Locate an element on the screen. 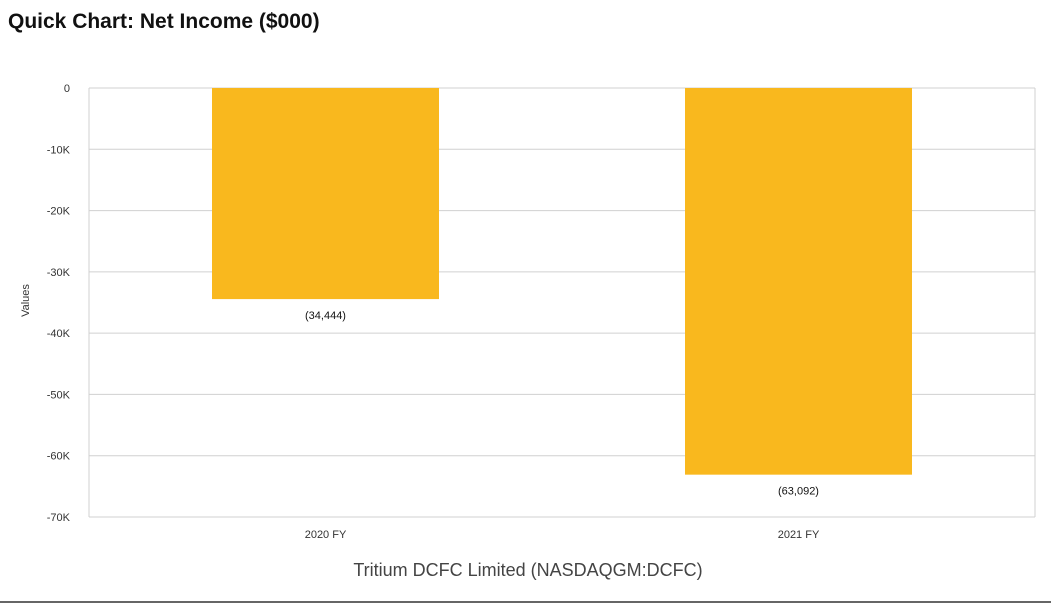 The image size is (1051, 615). x-tick-label: 2020 FY is located at coordinates (326, 535).